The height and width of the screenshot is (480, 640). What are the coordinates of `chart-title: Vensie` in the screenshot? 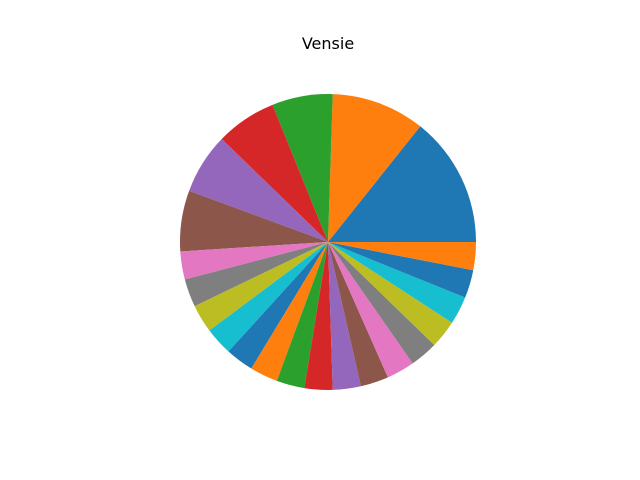 It's located at (328, 43).